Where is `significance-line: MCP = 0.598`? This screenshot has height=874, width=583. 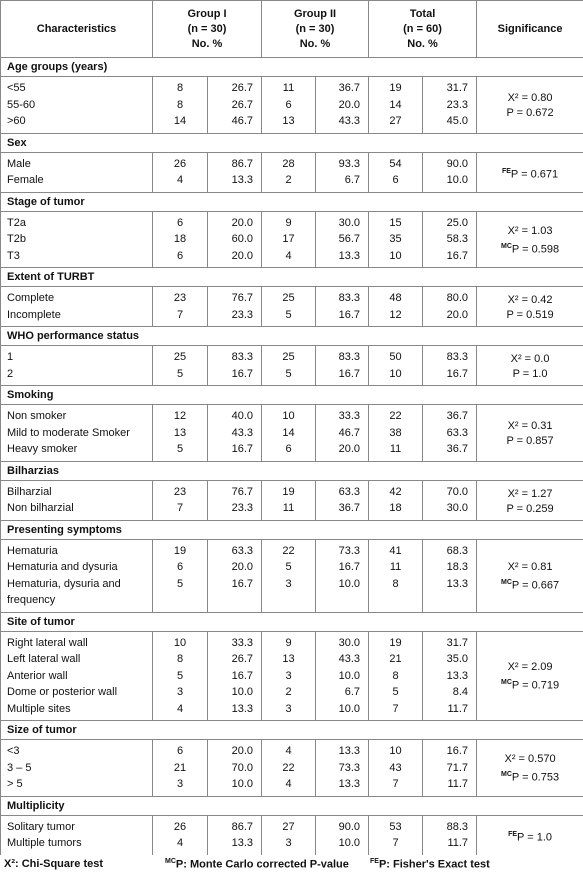
significance-line: MCP = 0.598 is located at coordinates (530, 248).